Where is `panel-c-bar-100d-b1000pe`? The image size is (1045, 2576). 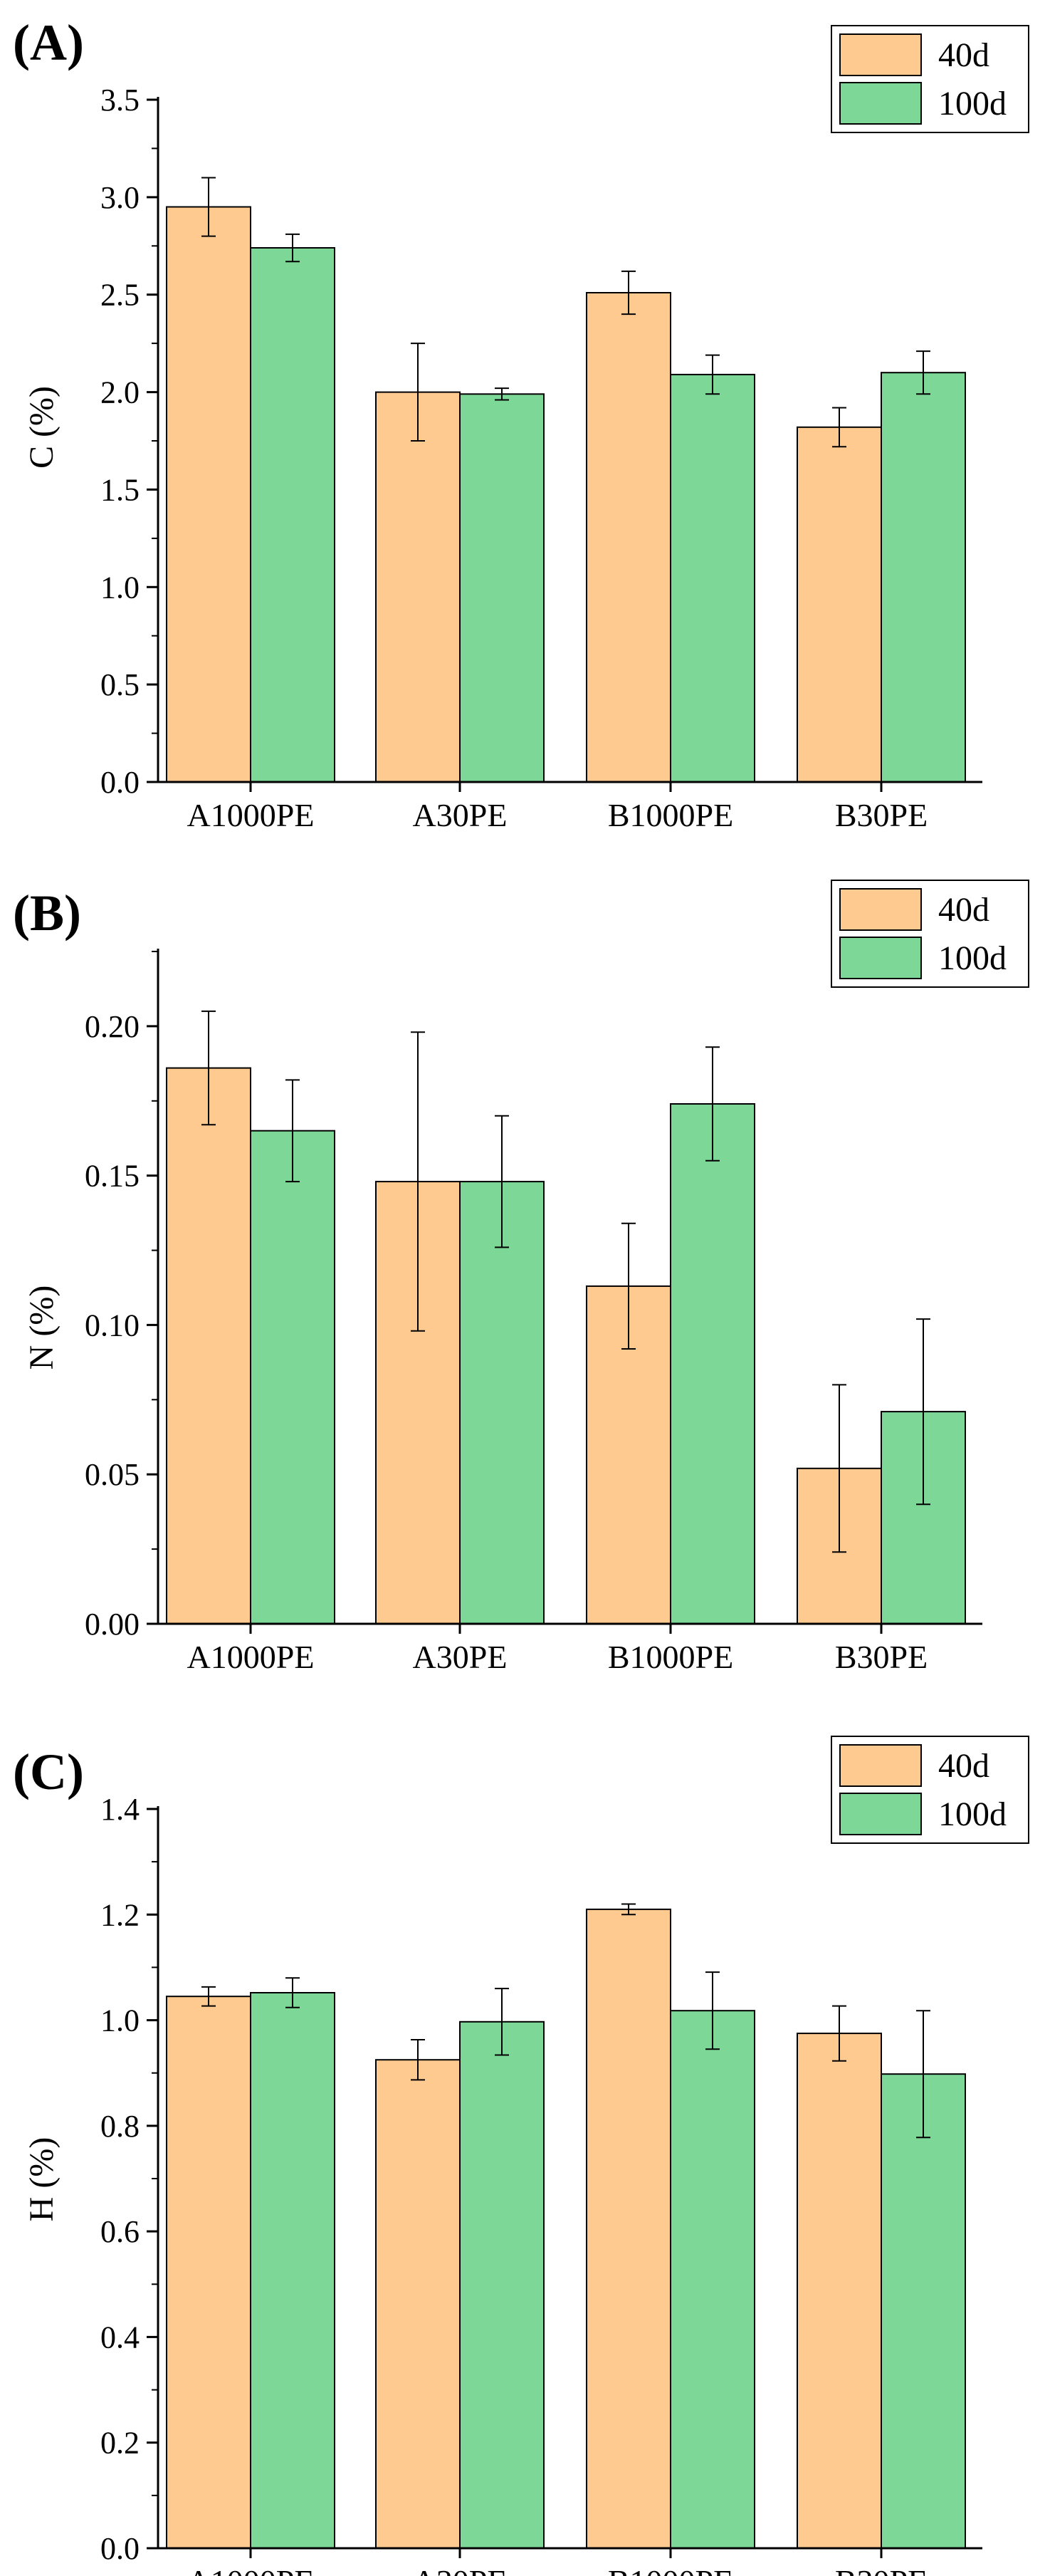
panel-c-bar-100d-b1000pe is located at coordinates (712, 2279).